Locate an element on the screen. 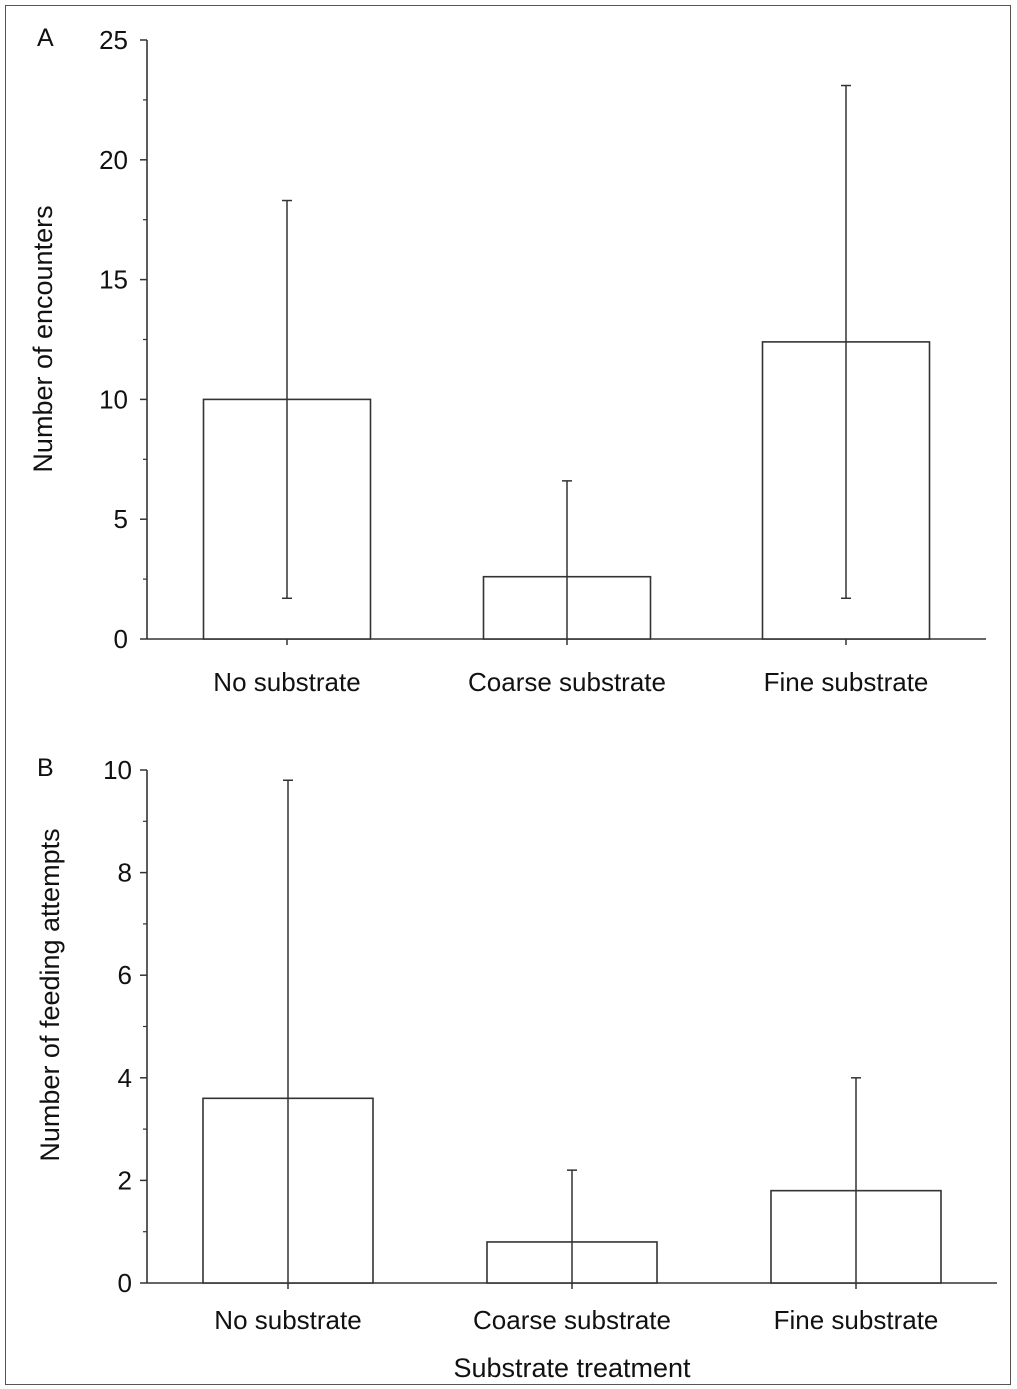  panel-a-y-tick-label: 25 is located at coordinates (113, 40).